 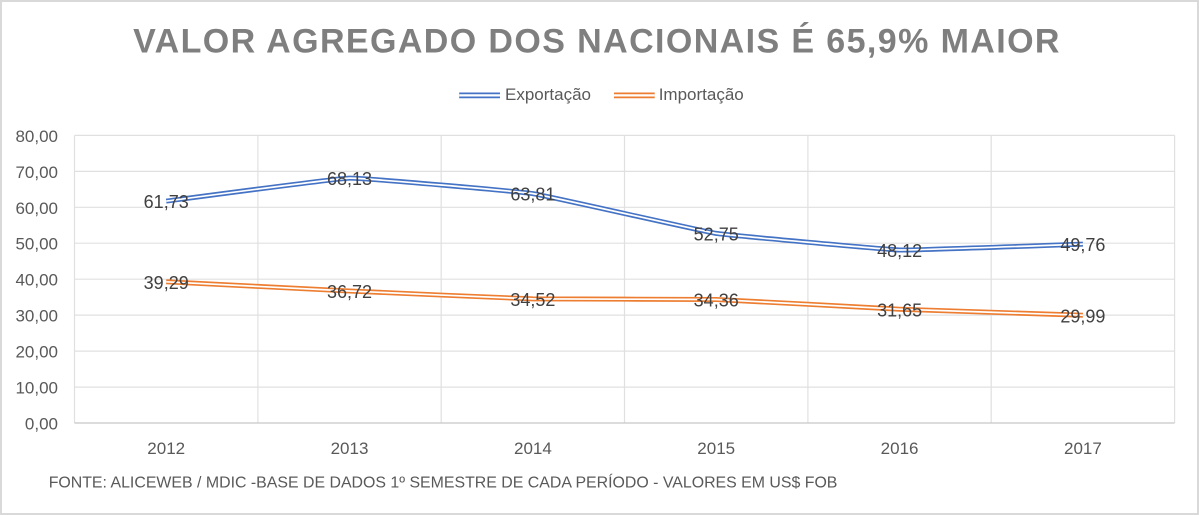 What do you see at coordinates (899, 310) in the screenshot?
I see `svg-text: 31,65` at bounding box center [899, 310].